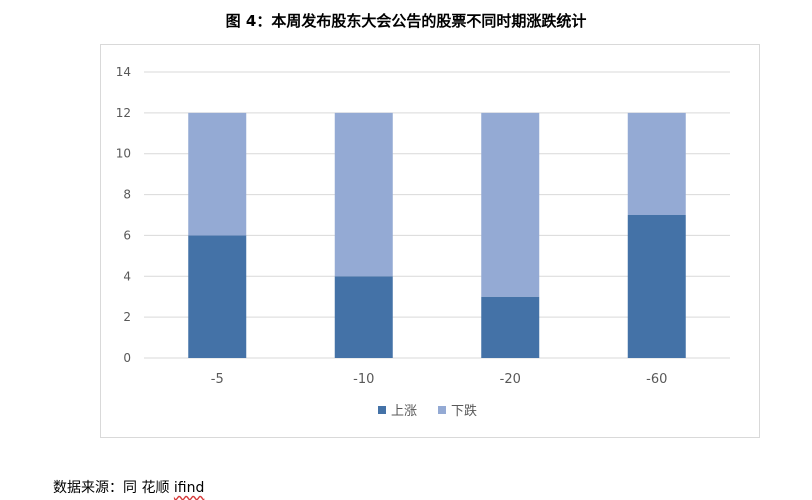  Describe the element at coordinates (404, 411) in the screenshot. I see `legend-label-上涨: 上涨` at that location.